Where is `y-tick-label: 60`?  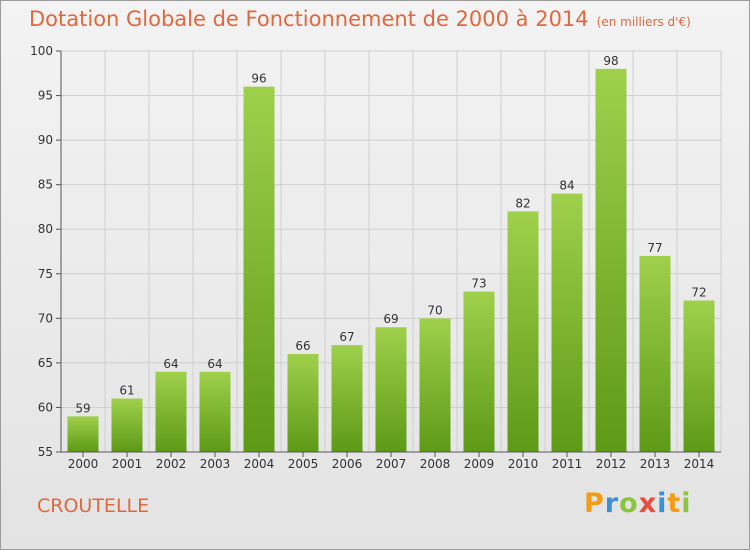 y-tick-label: 60 is located at coordinates (45, 407).